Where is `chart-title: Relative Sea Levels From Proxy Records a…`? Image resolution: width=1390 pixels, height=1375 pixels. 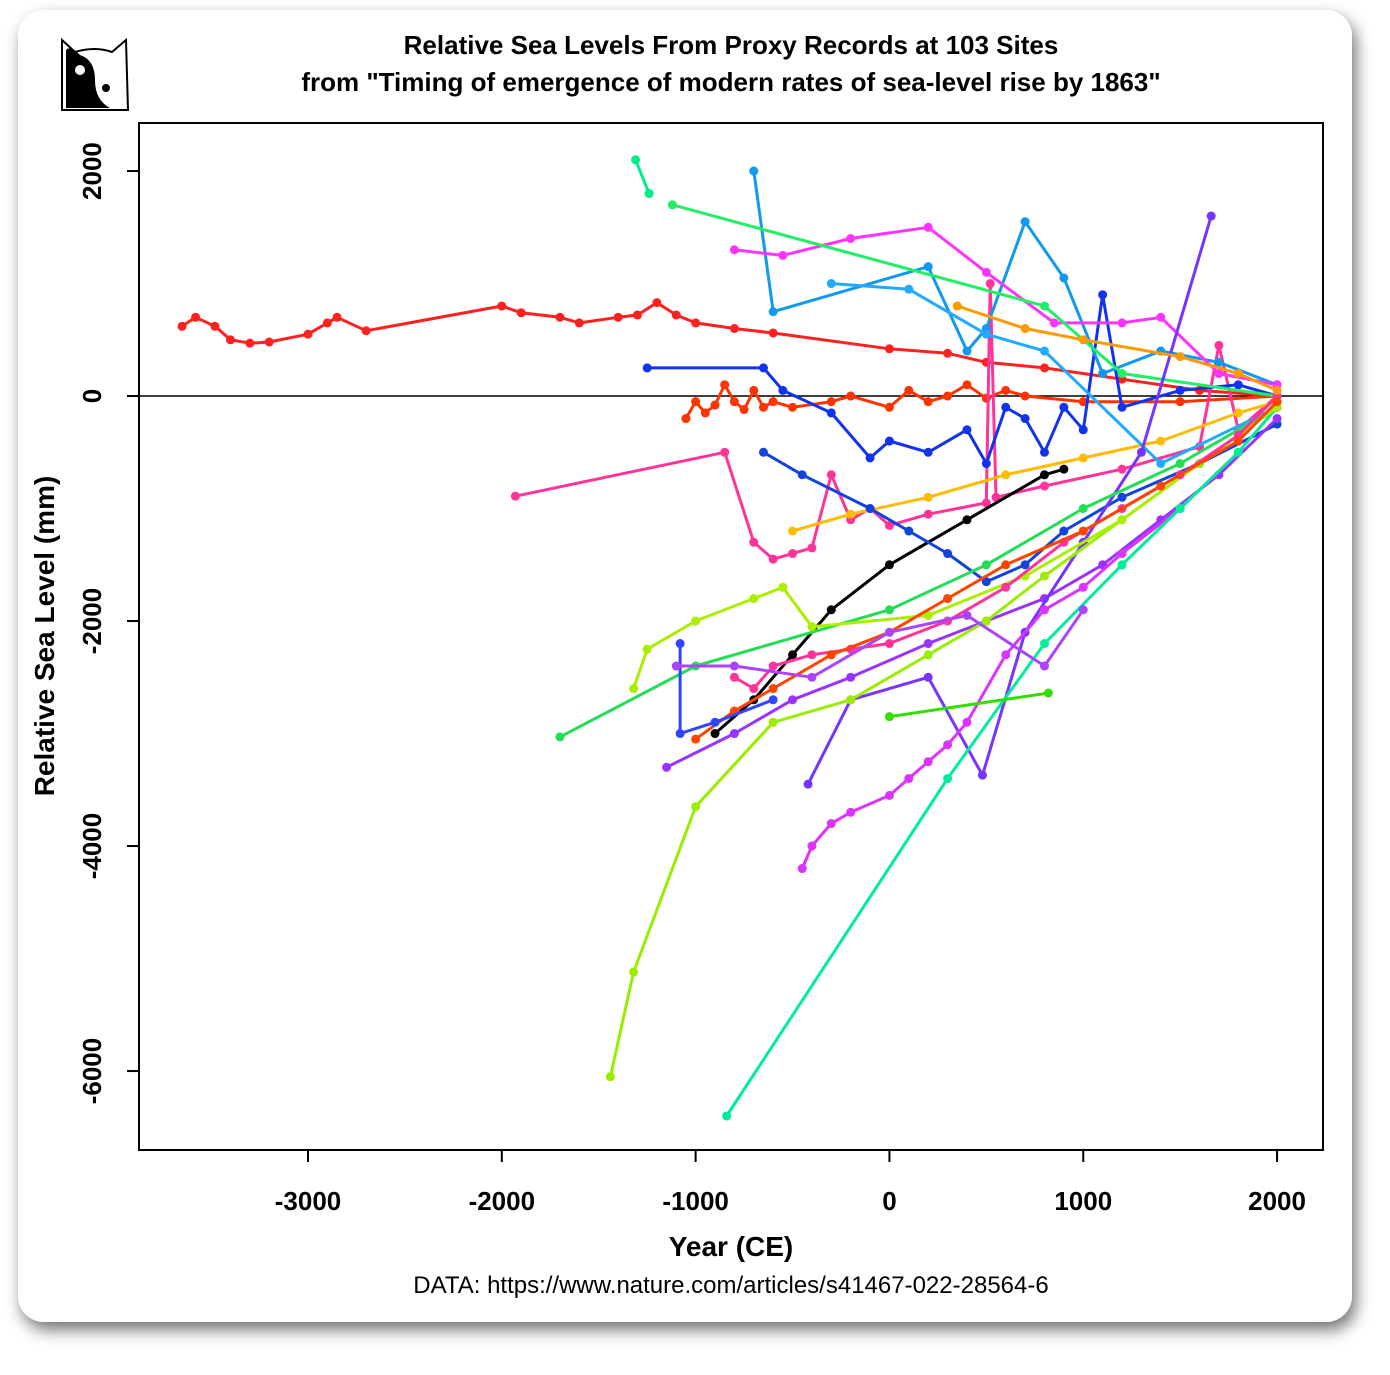 chart-title: Relative Sea Levels From Proxy Records a… is located at coordinates (731, 45).